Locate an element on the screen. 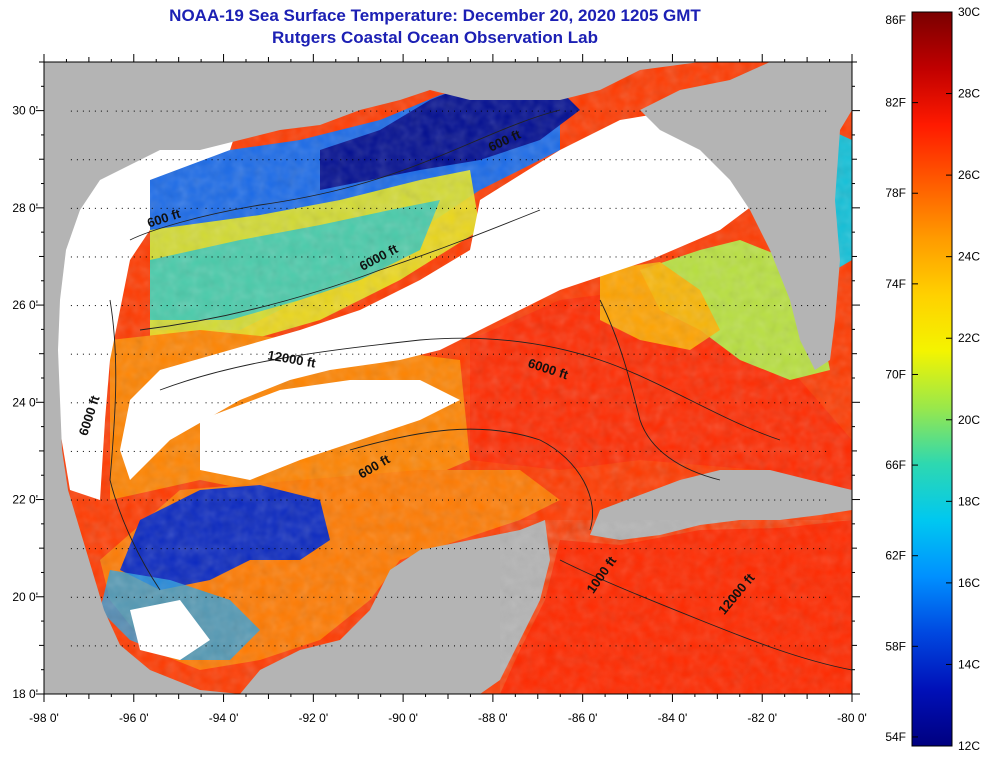 This screenshot has width=992, height=761. land-yucatan is located at coordinates (395, 607).